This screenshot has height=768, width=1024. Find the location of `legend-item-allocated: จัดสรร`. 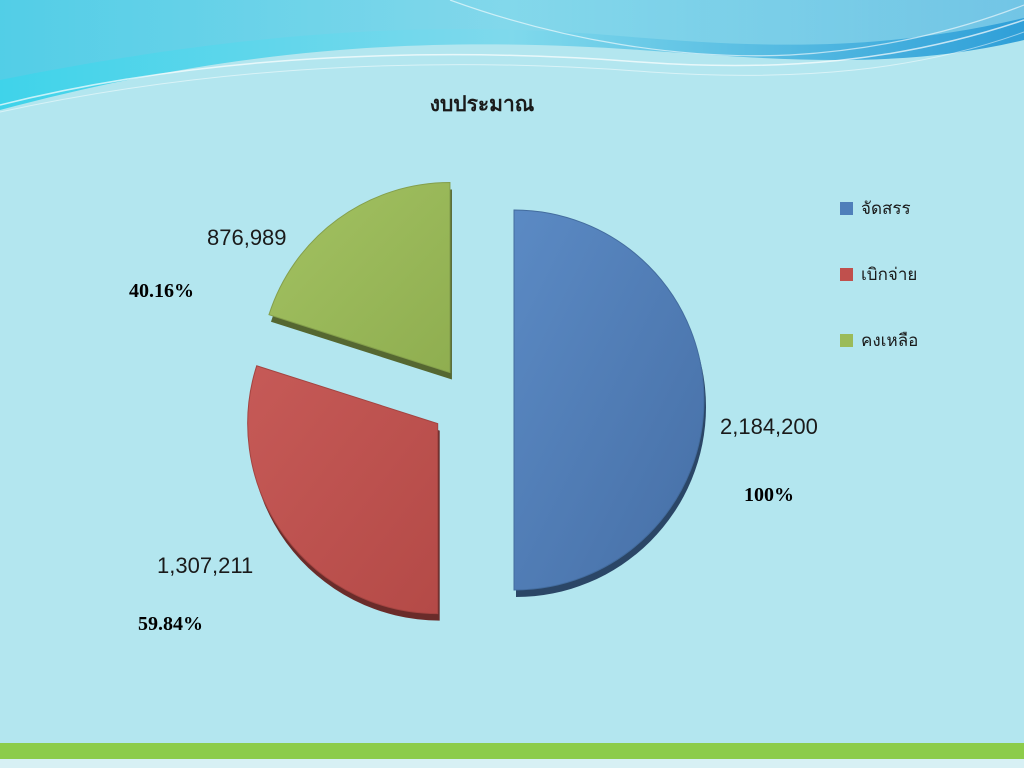

legend-item-allocated: จัดสรร is located at coordinates (879, 208).